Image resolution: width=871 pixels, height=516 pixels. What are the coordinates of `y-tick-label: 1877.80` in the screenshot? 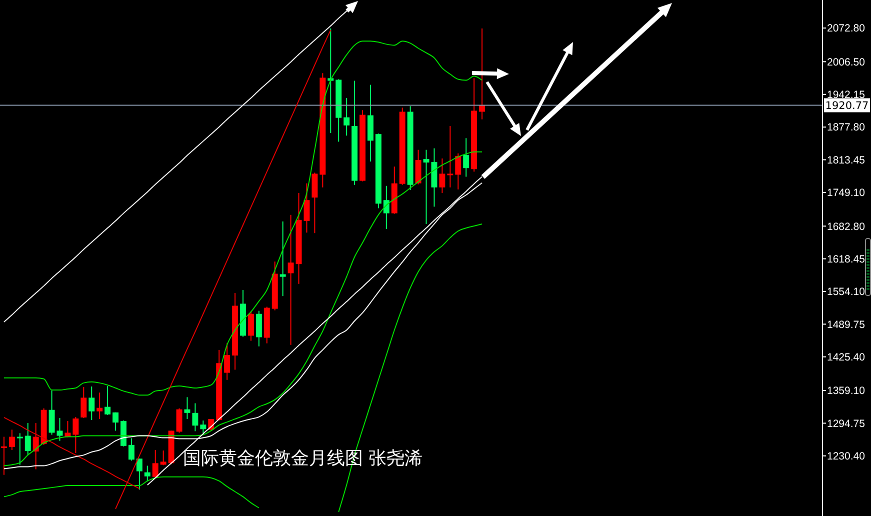 It's located at (846, 128).